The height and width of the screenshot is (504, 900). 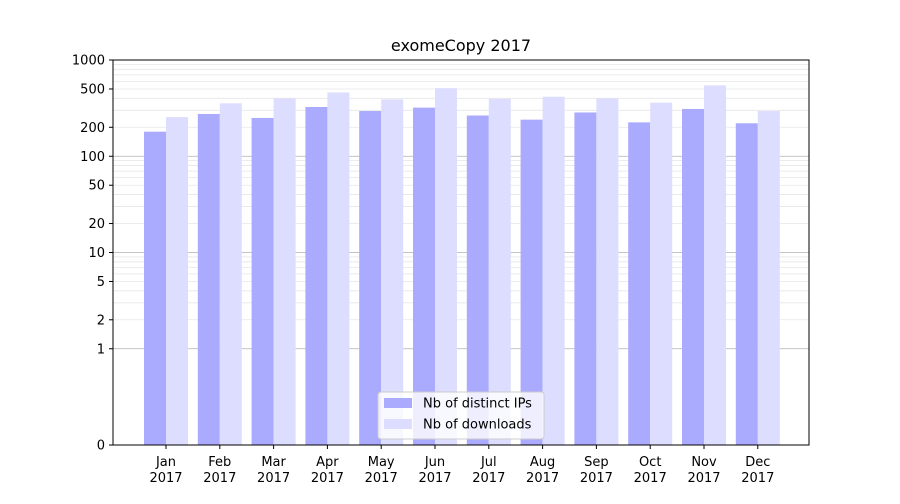 What do you see at coordinates (101, 282) in the screenshot?
I see `y-tick-label: 5` at bounding box center [101, 282].